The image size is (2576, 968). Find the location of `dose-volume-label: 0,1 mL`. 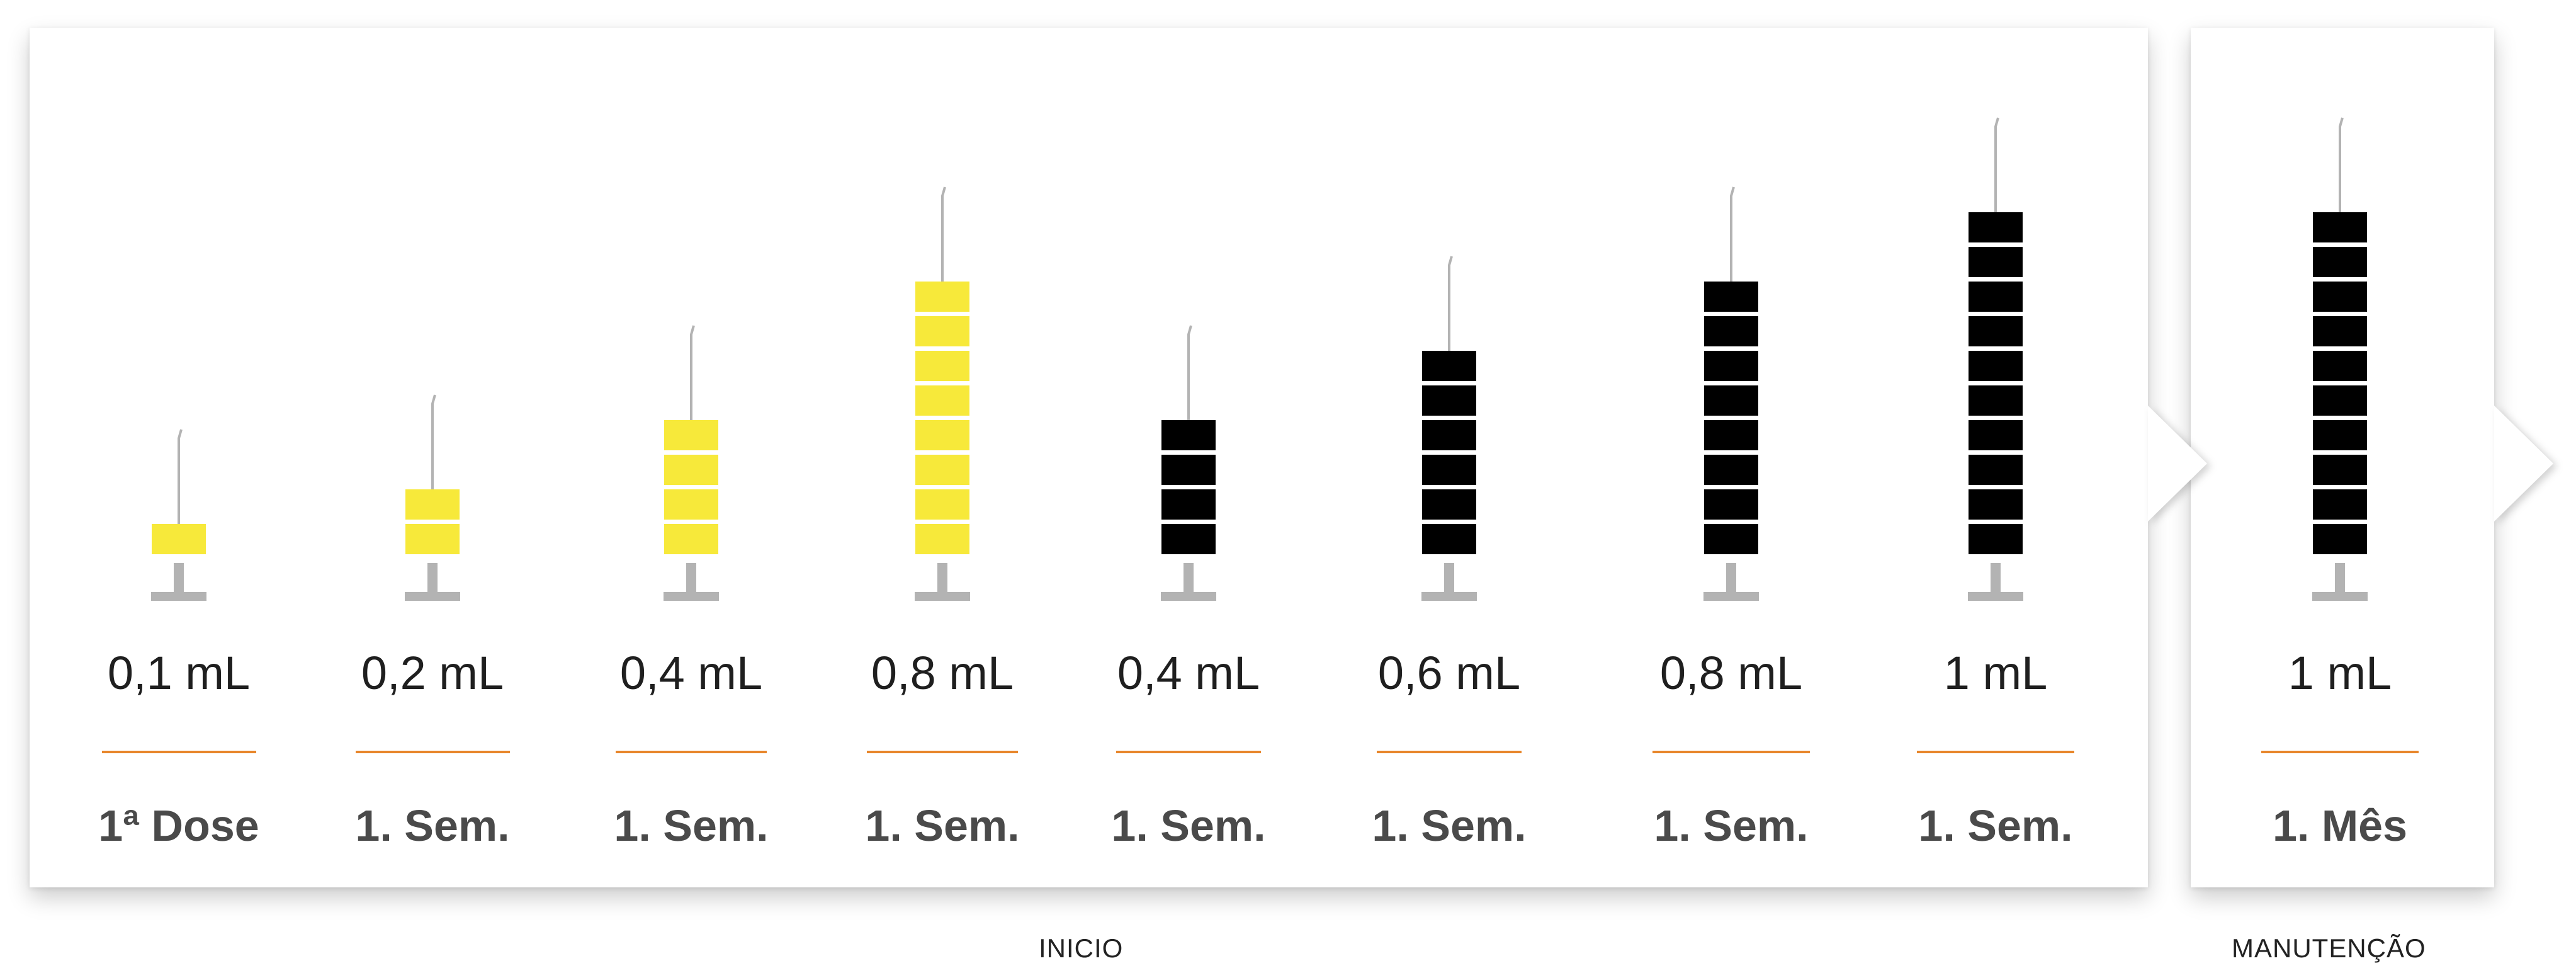

dose-volume-label: 0,1 mL is located at coordinates (179, 673).